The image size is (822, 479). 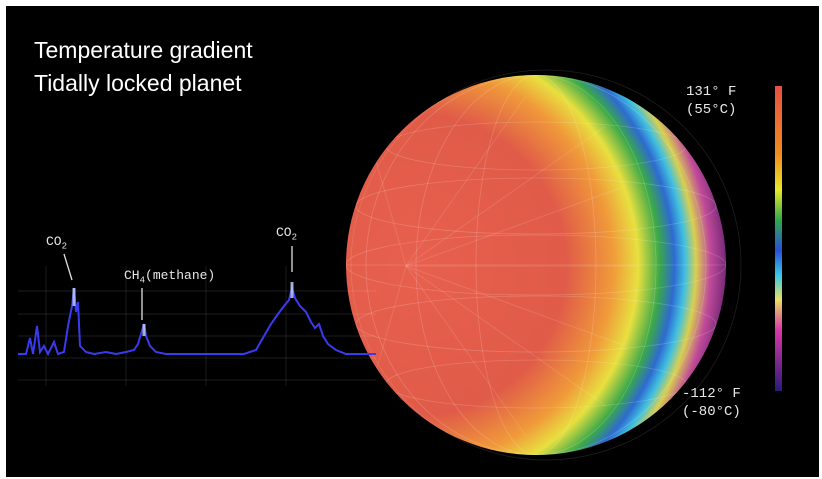 What do you see at coordinates (142, 280) in the screenshot?
I see `ch4-sub: 4` at bounding box center [142, 280].